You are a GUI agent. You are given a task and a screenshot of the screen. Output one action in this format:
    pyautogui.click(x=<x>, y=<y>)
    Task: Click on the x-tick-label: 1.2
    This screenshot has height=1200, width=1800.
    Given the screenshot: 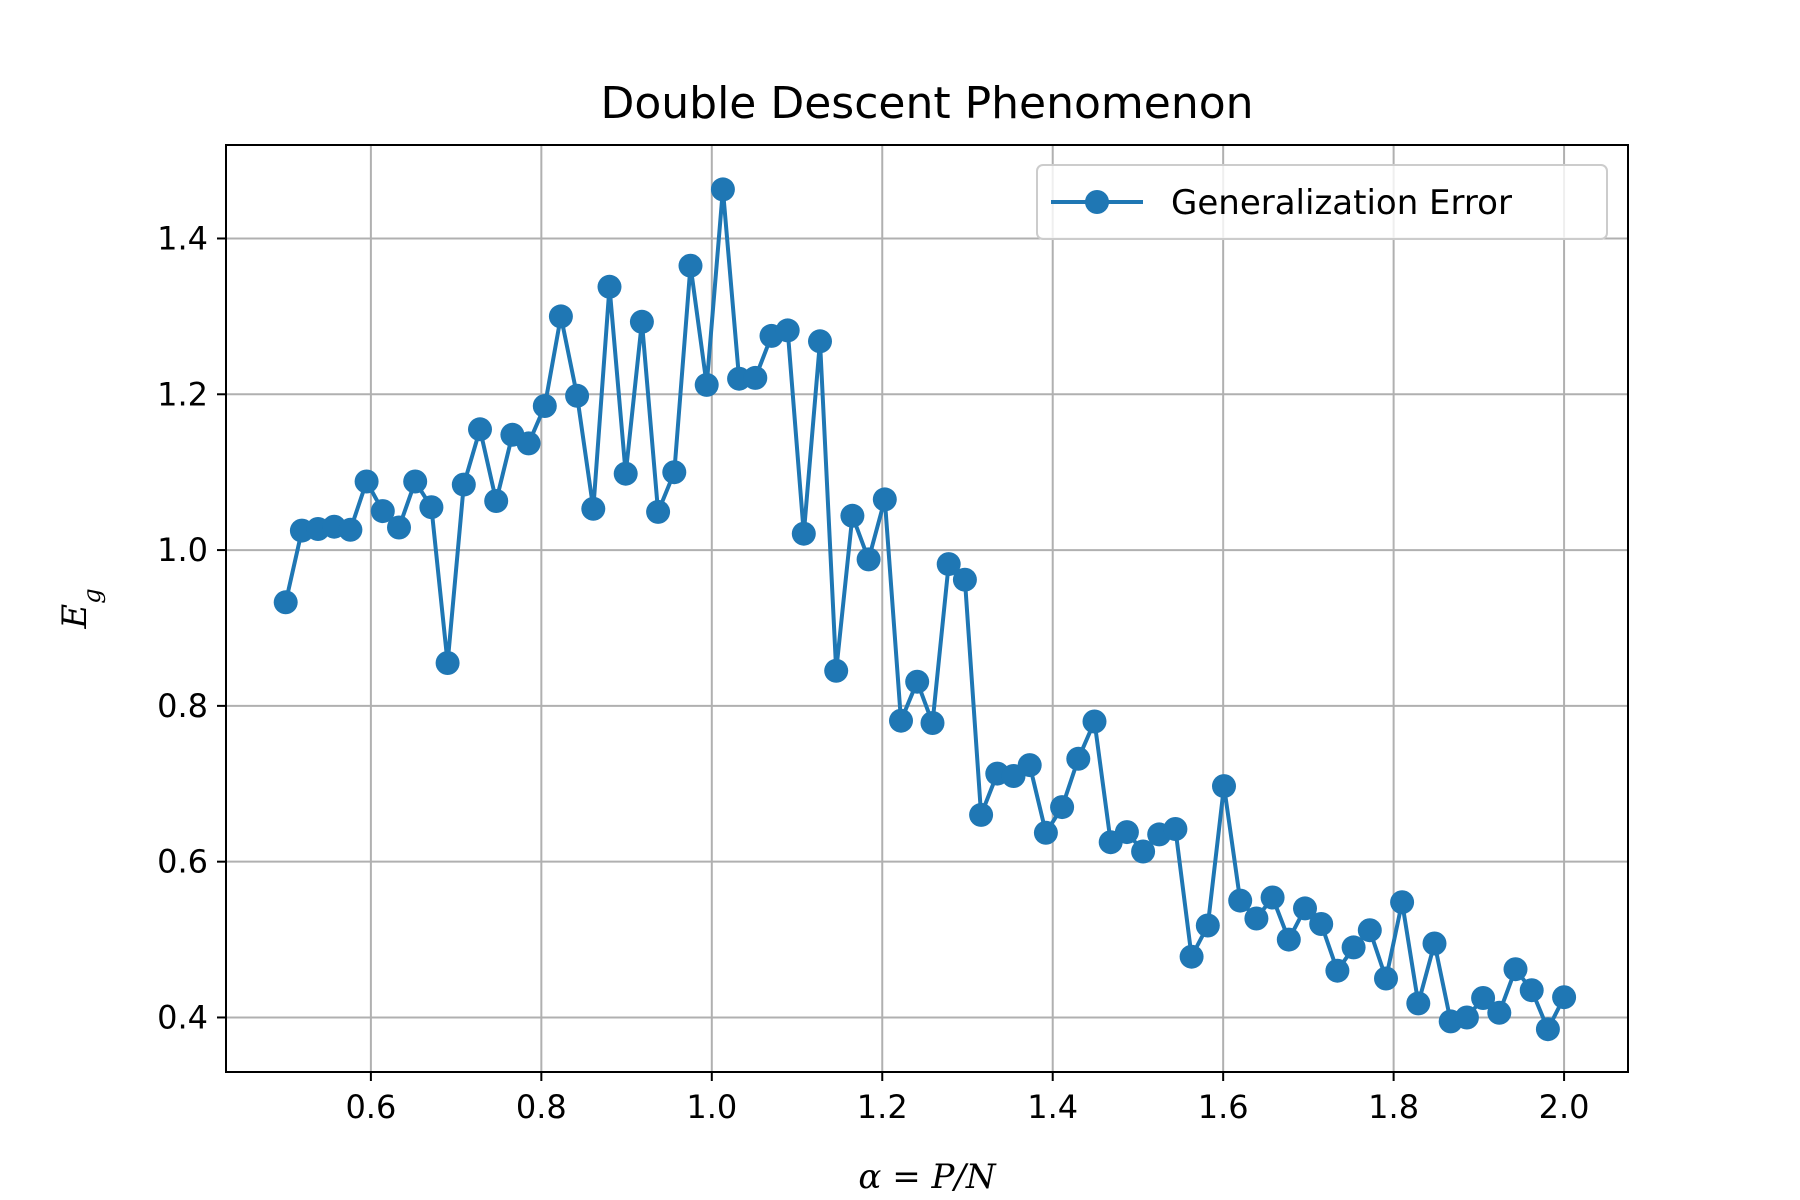 What is the action you would take?
    pyautogui.click(x=882, y=1107)
    